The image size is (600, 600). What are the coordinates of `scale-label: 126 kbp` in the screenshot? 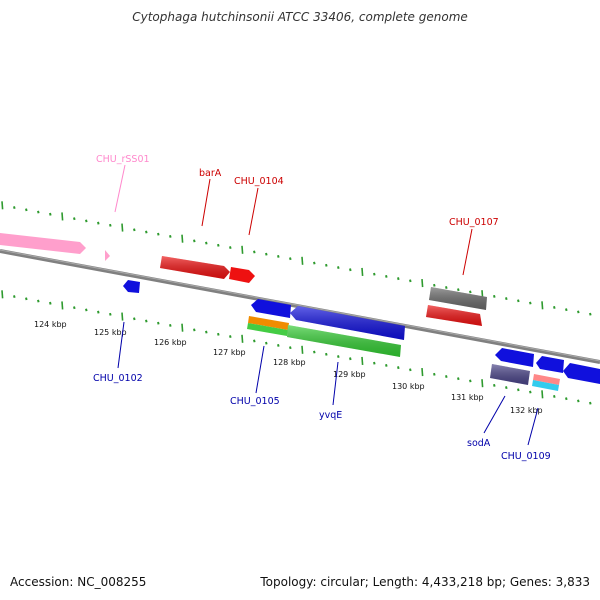 It's located at (170, 342).